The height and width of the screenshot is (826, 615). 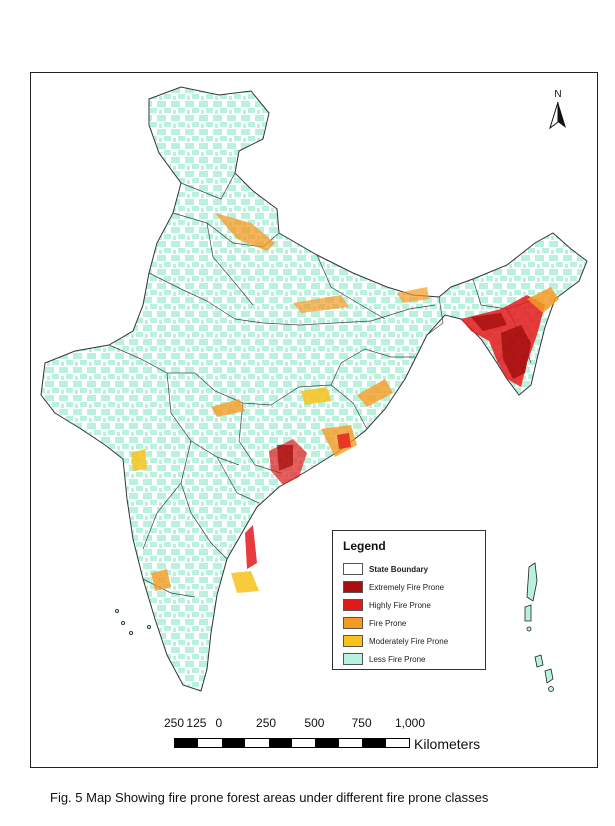 What do you see at coordinates (219, 723) in the screenshot?
I see `scale-tick-label: 0` at bounding box center [219, 723].